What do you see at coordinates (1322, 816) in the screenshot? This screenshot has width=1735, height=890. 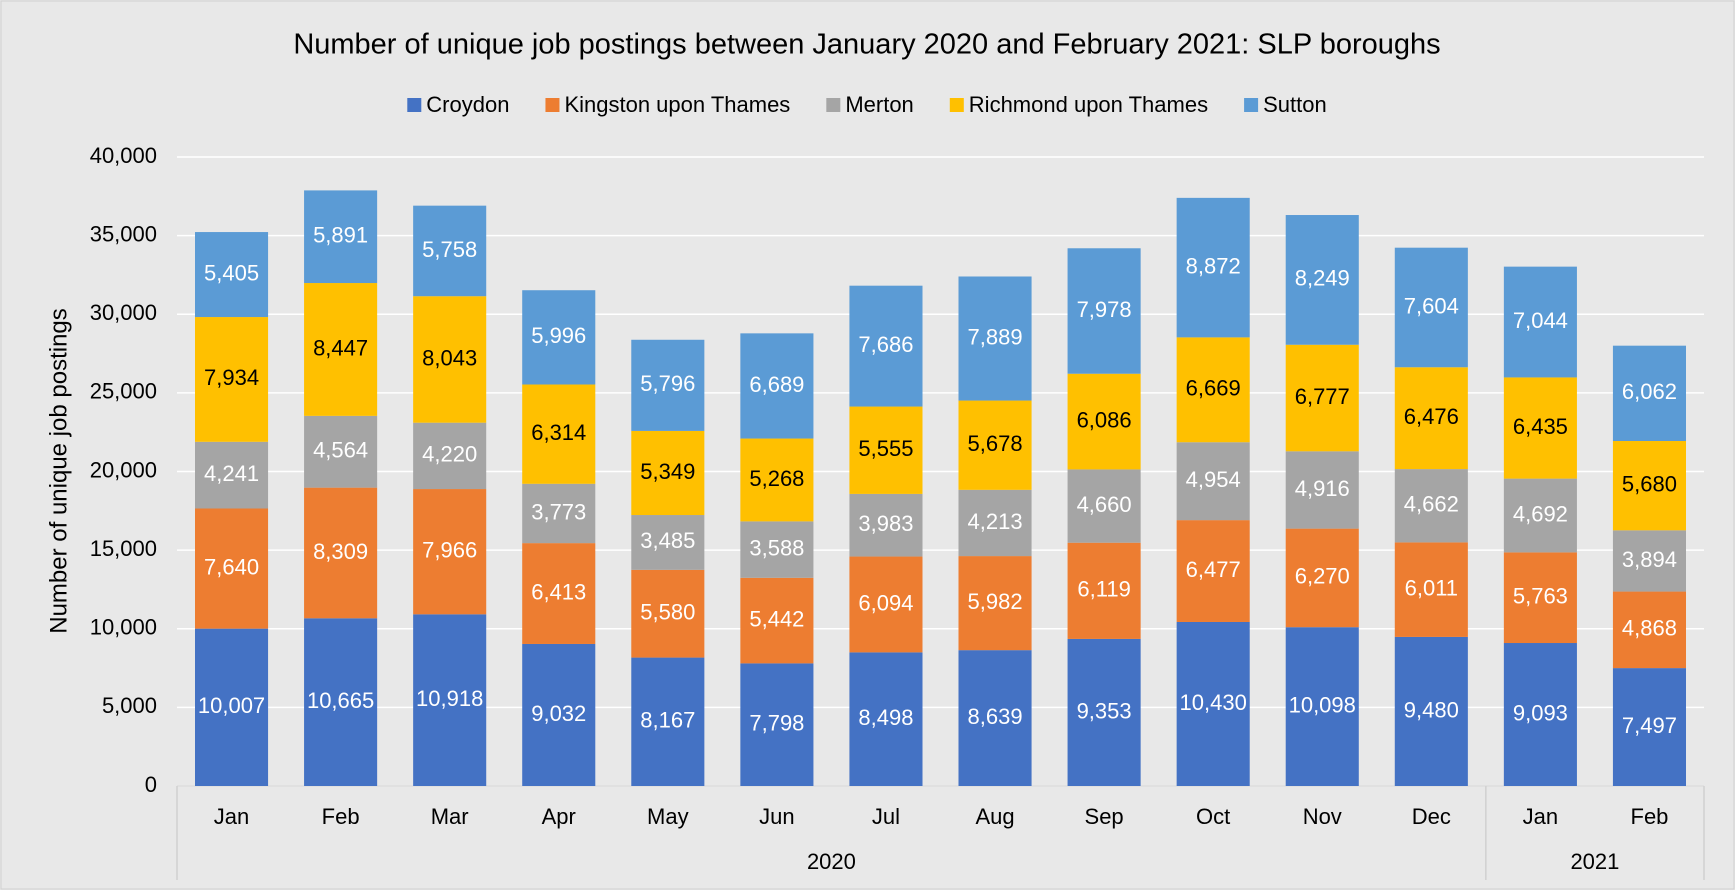 I see `x-tick-label: Nov` at bounding box center [1322, 816].